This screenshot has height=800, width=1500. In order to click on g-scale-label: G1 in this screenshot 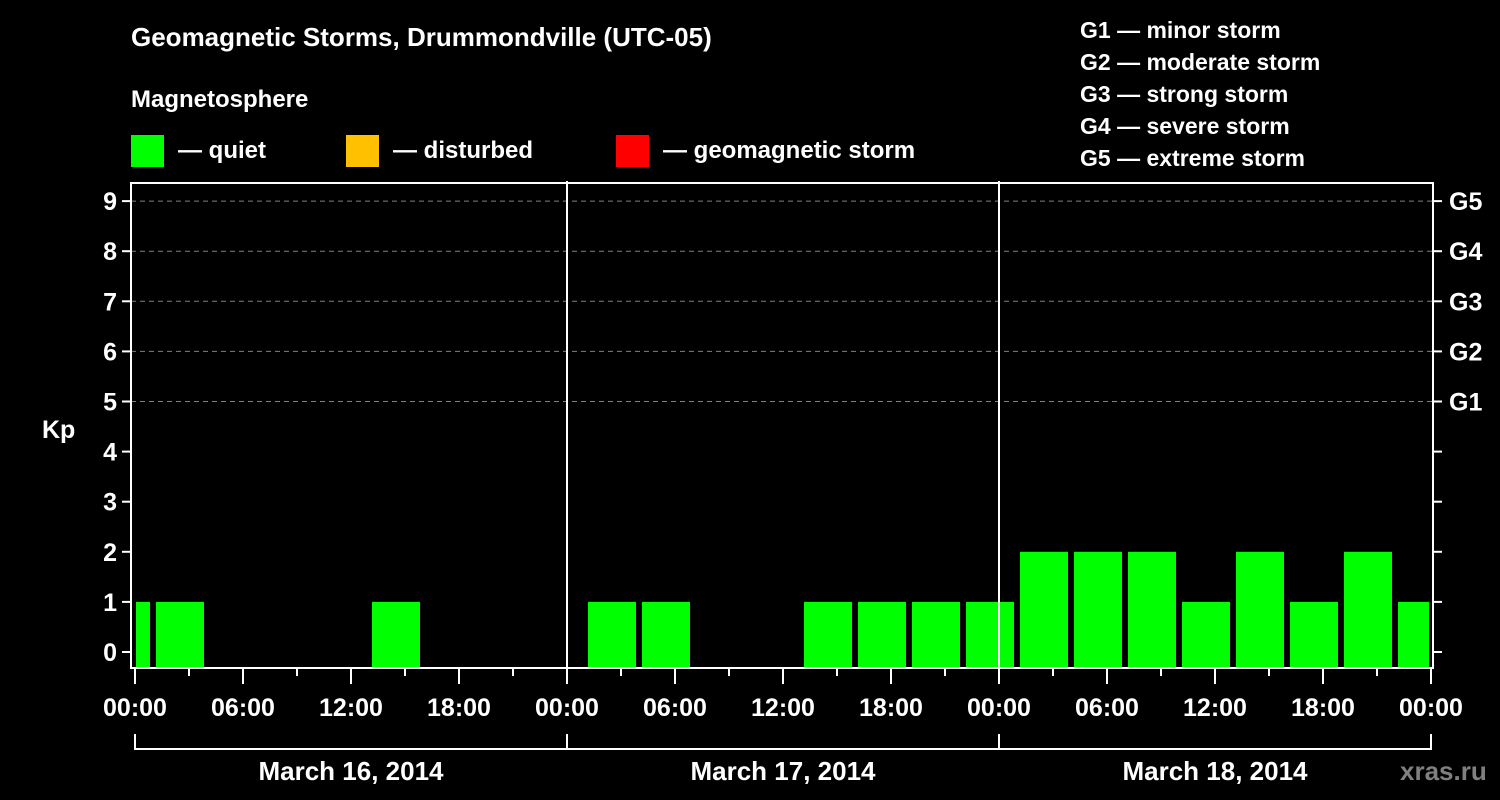, I will do `click(1465, 403)`.